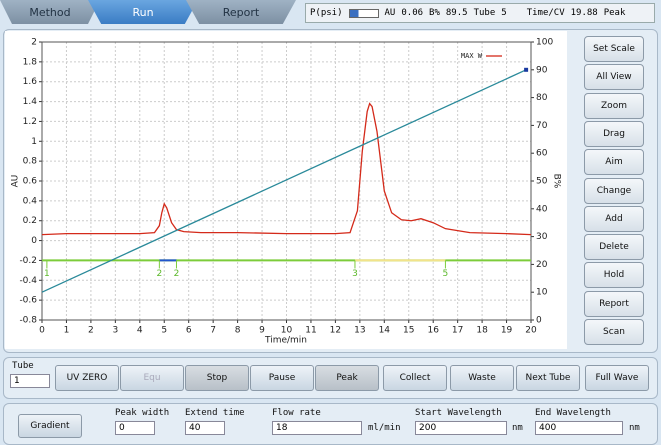 Image resolution: width=661 pixels, height=445 pixels. What do you see at coordinates (152, 378) in the screenshot?
I see `control-button: Equ` at bounding box center [152, 378].